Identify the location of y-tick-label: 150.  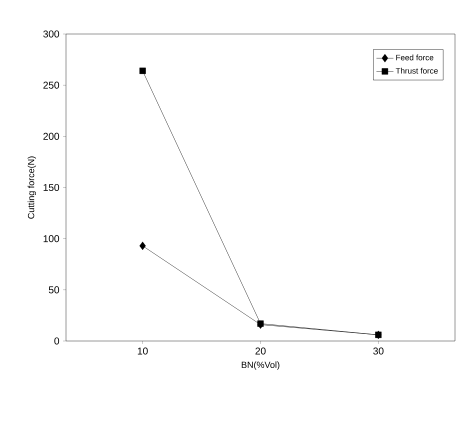
(52, 188).